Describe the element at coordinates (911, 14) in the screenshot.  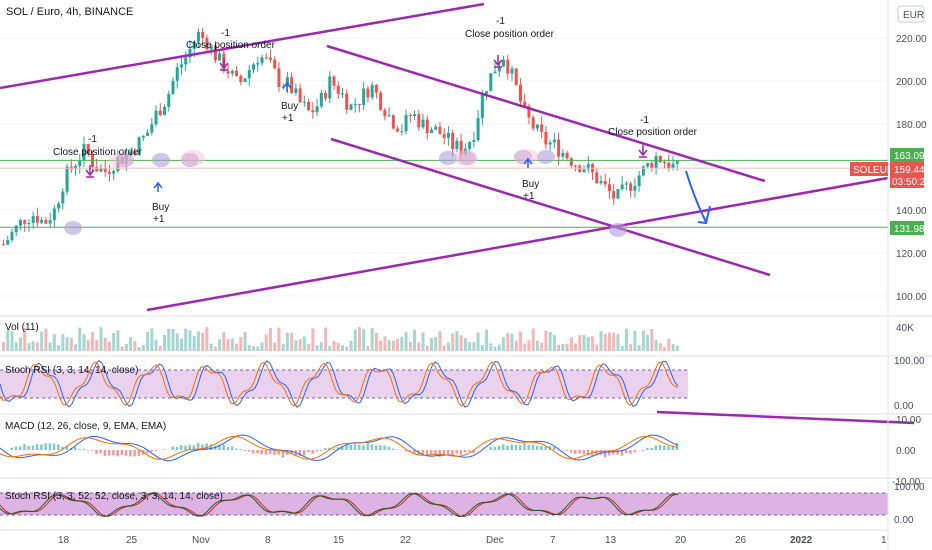
I see `currency-badge` at that location.